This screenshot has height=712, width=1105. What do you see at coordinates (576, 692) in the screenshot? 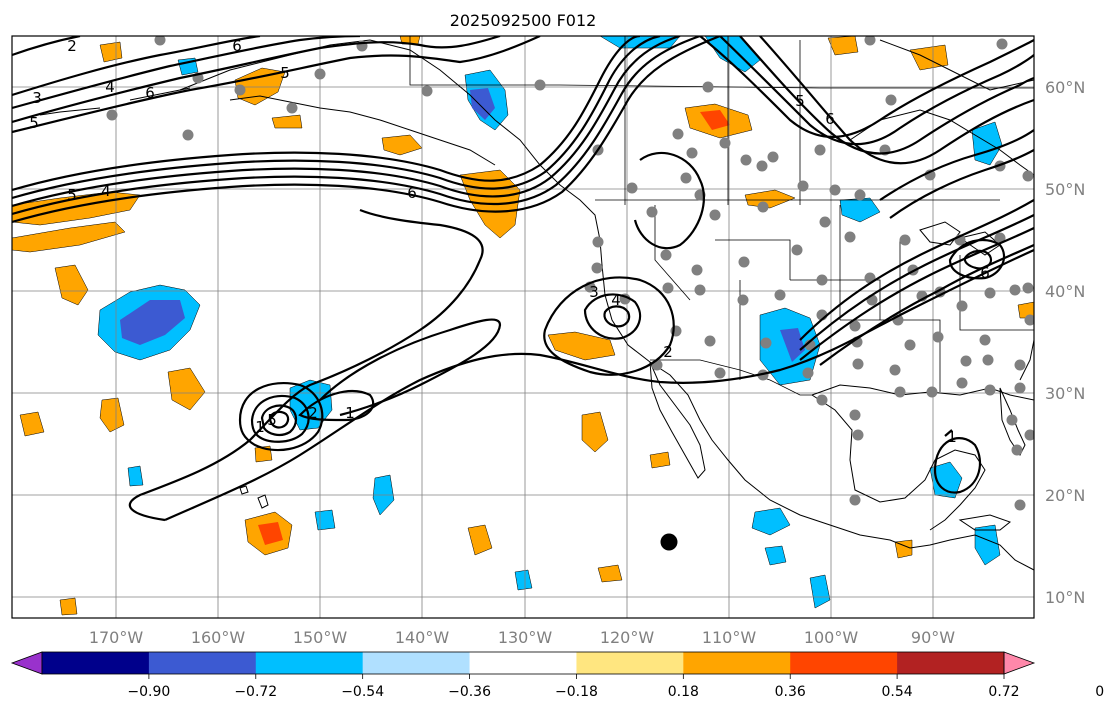
I see `colorbar-tick-label: −0.18` at bounding box center [576, 692].